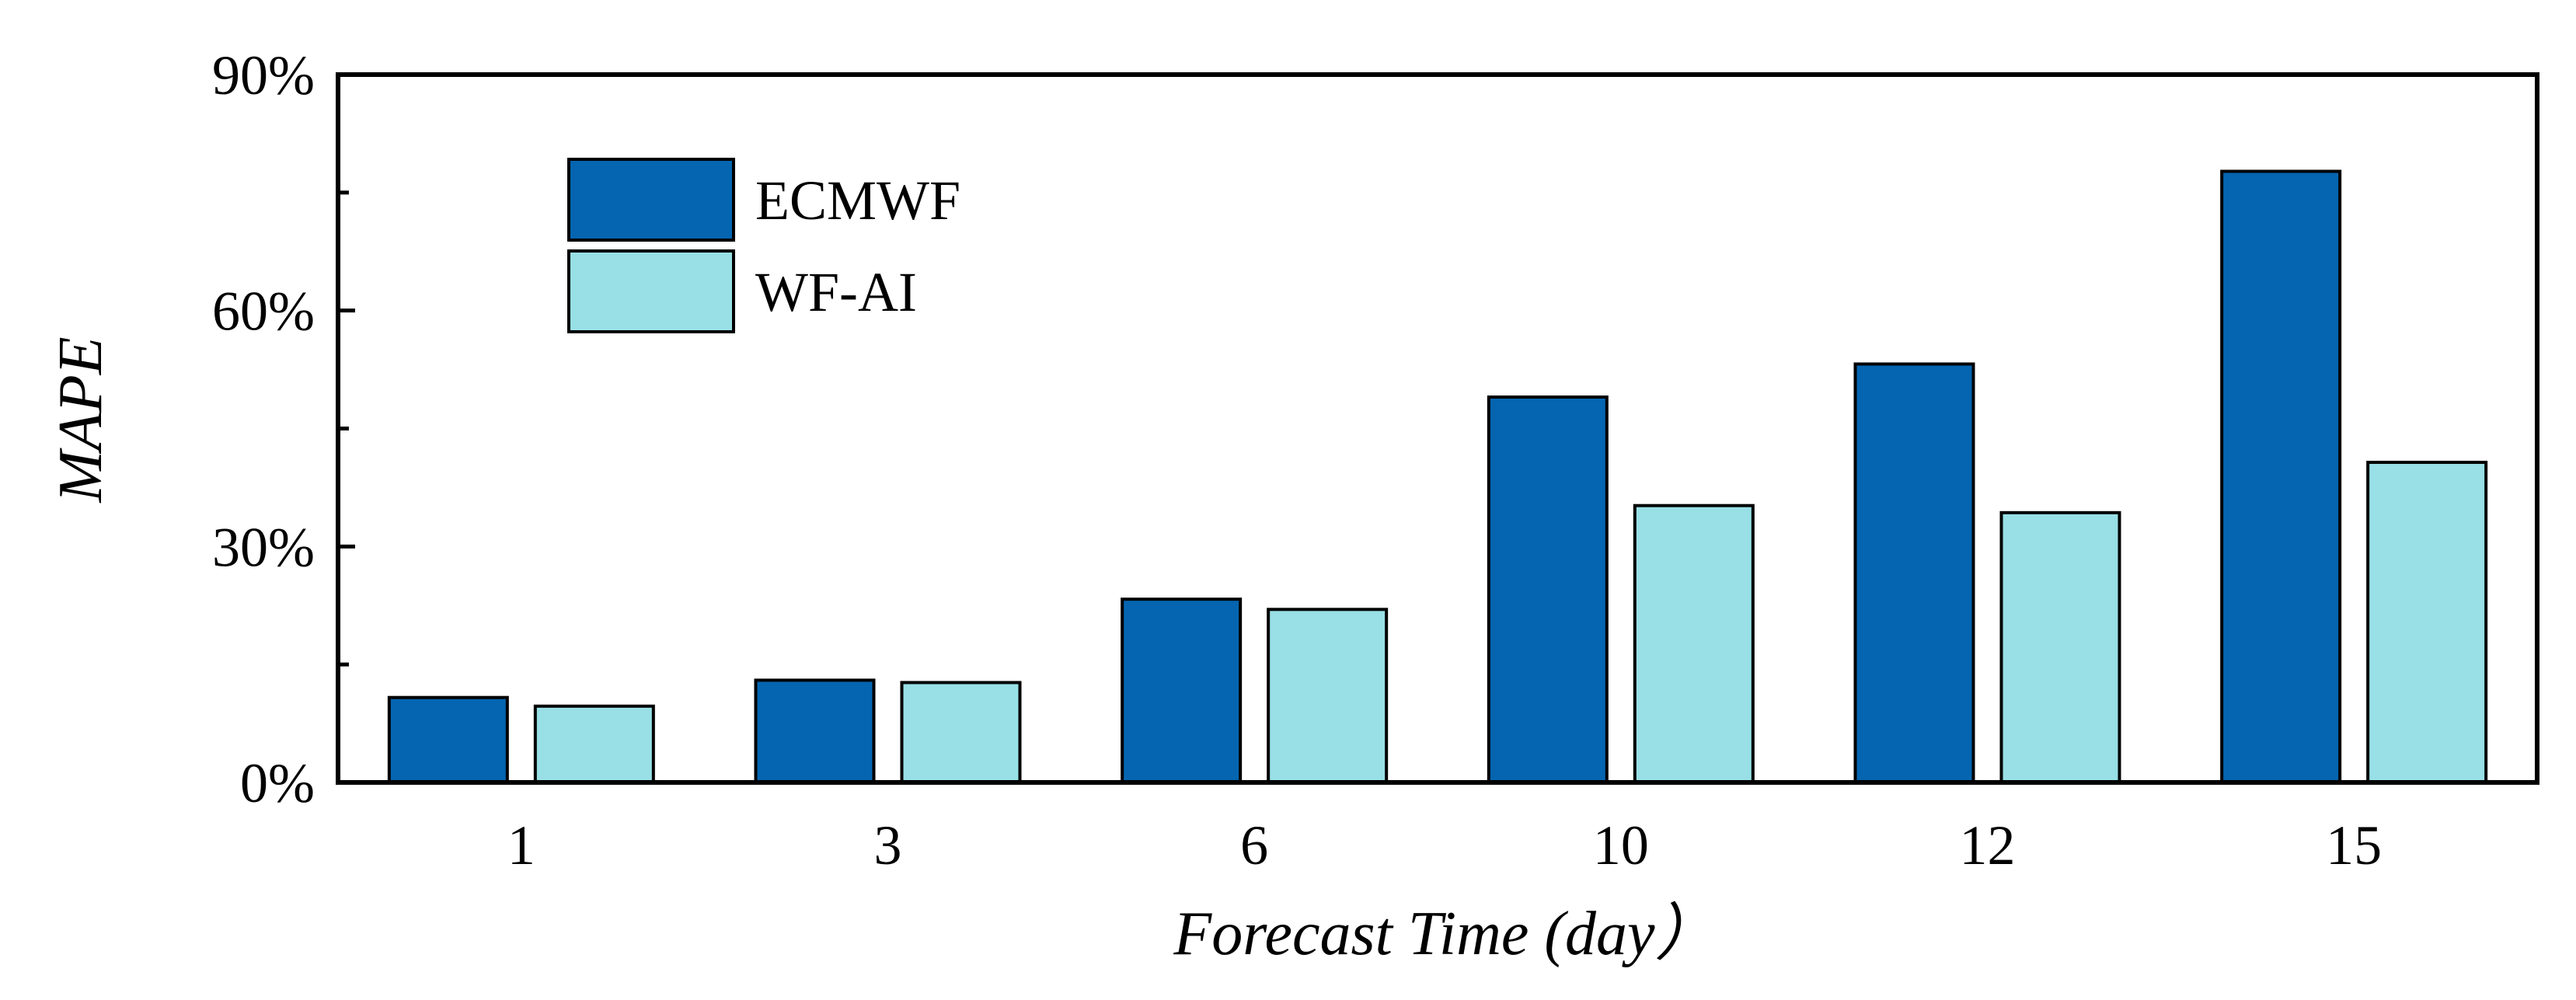  Describe the element at coordinates (763, 245) in the screenshot. I see `legend: ECMWF WF-AI` at that location.